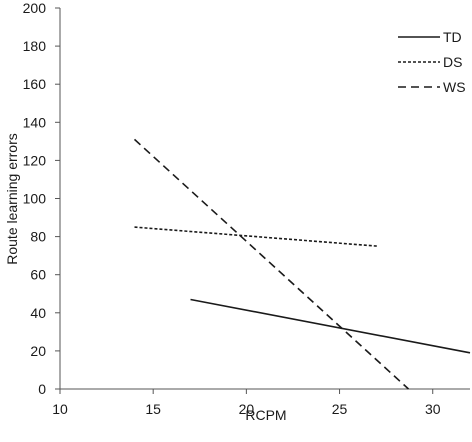 The height and width of the screenshot is (442, 472). Describe the element at coordinates (454, 87) in the screenshot. I see `legend-label-ws: WS` at that location.